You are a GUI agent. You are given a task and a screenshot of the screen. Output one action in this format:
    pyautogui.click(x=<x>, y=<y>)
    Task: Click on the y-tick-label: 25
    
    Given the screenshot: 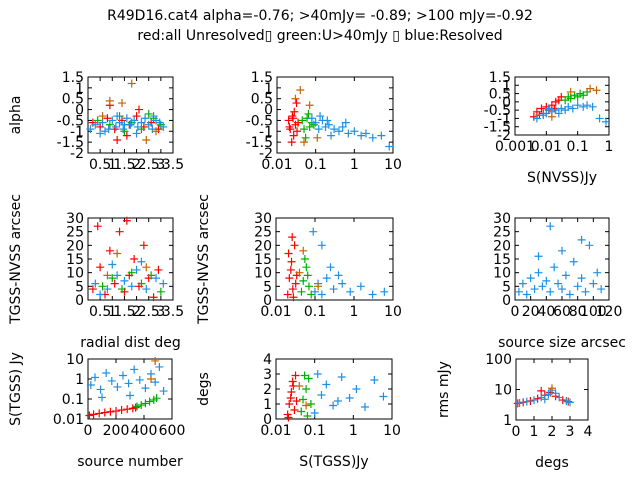 What is the action you would take?
    pyautogui.click(x=263, y=233)
    